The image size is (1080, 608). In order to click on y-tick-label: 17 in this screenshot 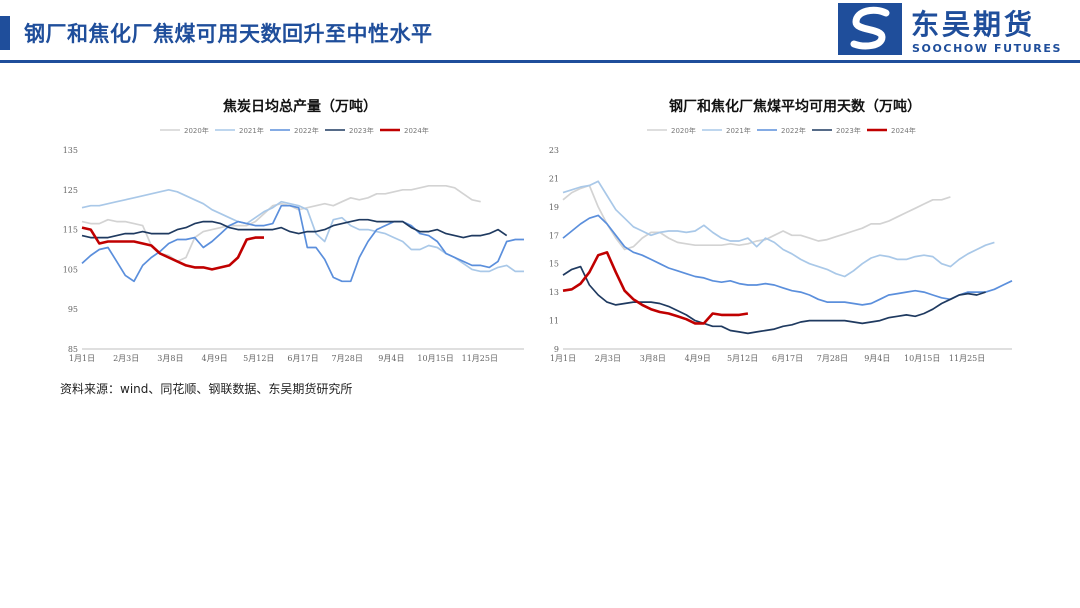, I will do `click(554, 235)`.